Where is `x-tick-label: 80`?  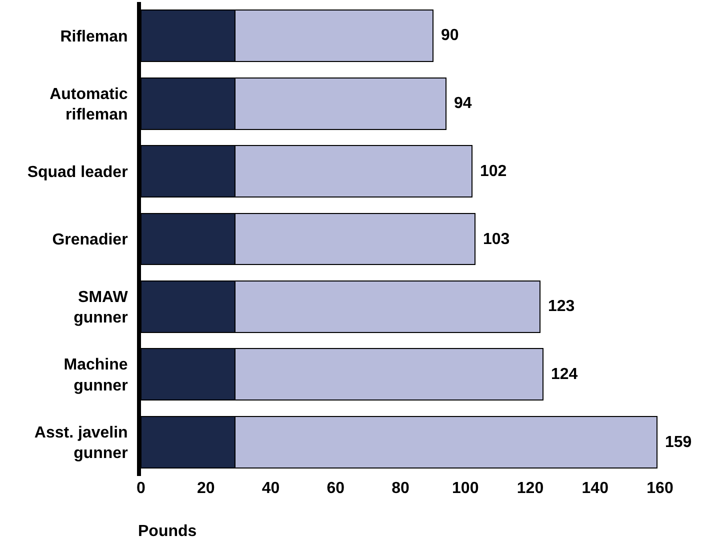 x-tick-label: 80 is located at coordinates (401, 488).